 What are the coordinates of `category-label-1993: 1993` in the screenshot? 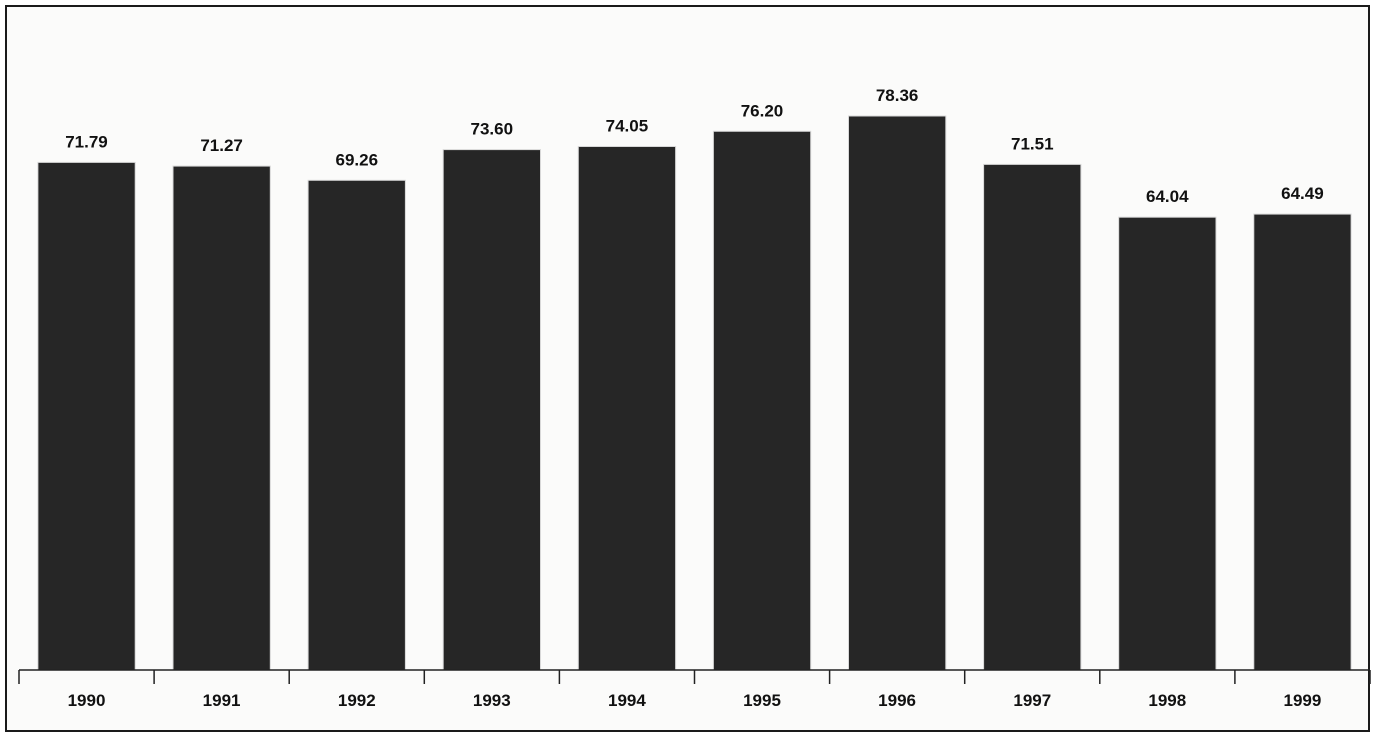 It's located at (492, 700).